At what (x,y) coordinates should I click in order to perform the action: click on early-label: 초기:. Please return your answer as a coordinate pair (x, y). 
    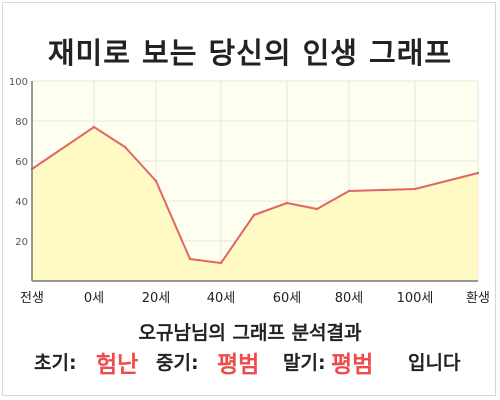
    Looking at the image, I should click on (55, 363).